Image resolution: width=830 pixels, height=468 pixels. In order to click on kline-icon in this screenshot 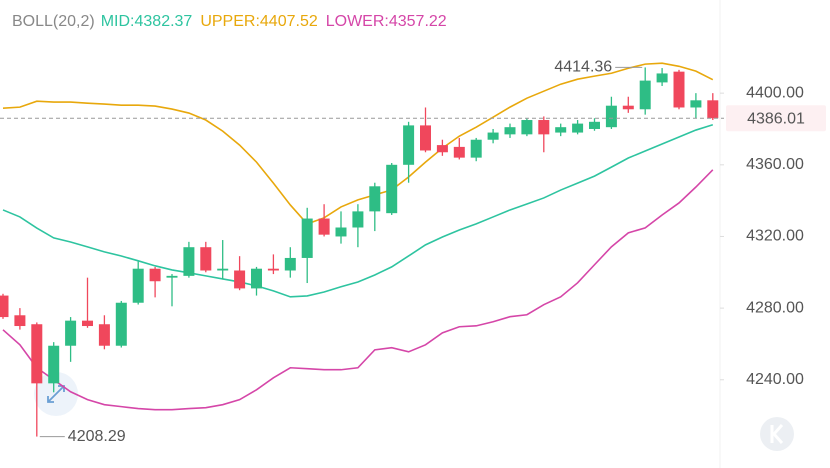, I will do `click(777, 434)`.